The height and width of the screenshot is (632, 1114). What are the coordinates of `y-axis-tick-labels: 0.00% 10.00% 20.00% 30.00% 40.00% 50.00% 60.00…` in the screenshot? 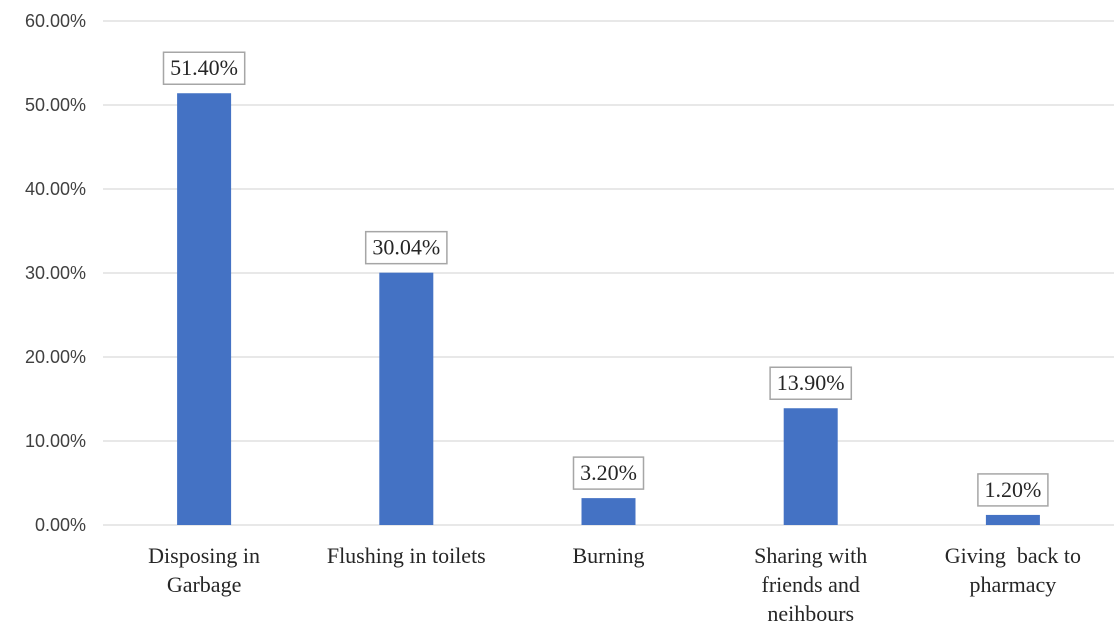 It's located at (55, 273).